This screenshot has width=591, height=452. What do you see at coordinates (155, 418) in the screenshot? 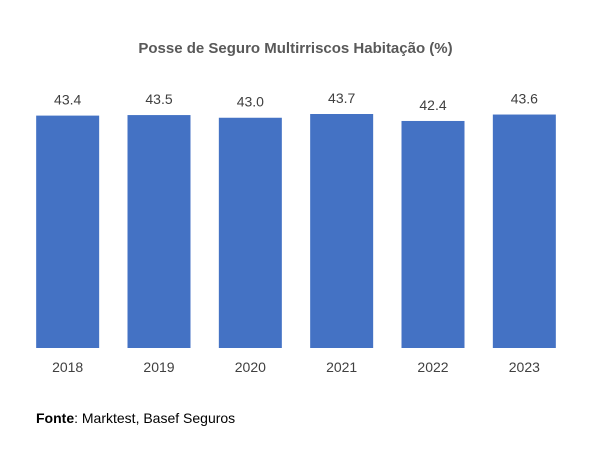
I see `source-text: : Marktest, Basef Seguros` at bounding box center [155, 418].